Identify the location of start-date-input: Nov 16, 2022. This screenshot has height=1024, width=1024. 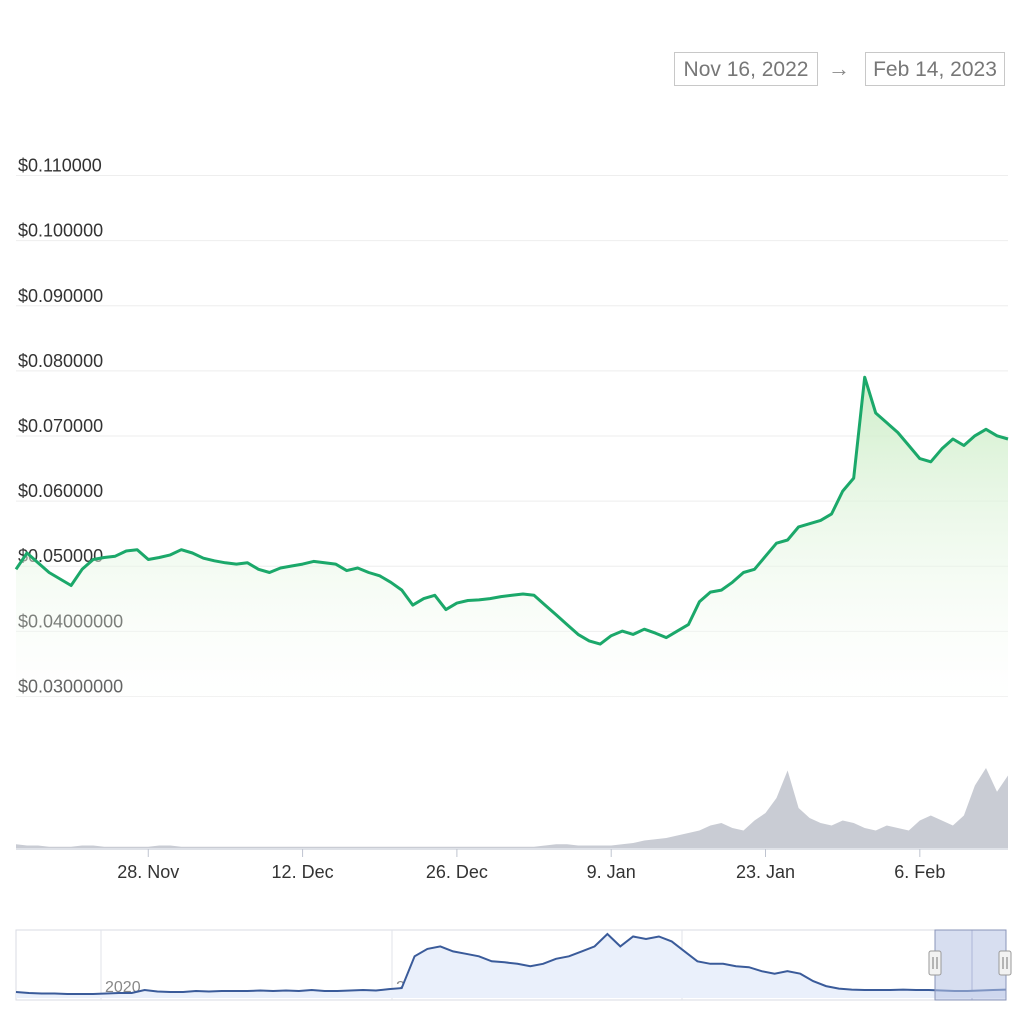
(746, 69).